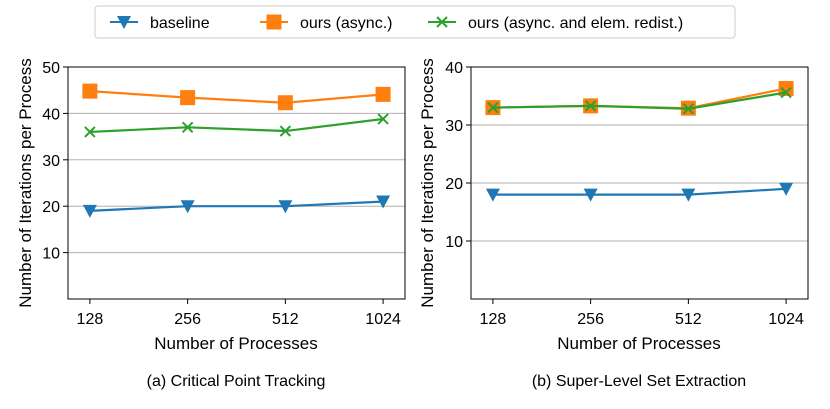 This screenshot has height=409, width=830. I want to click on legend-marker-baseline, so click(124, 22).